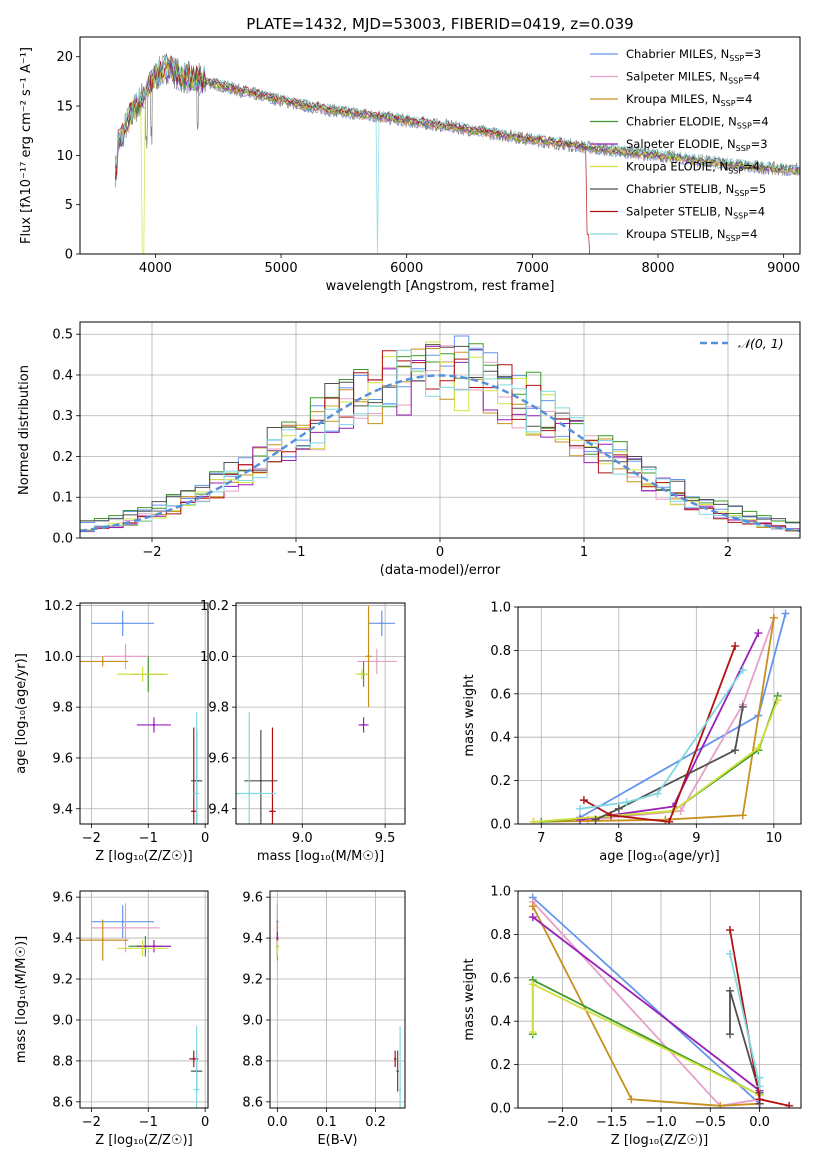  I want to click on x-tick-label: 10, so click(774, 838).